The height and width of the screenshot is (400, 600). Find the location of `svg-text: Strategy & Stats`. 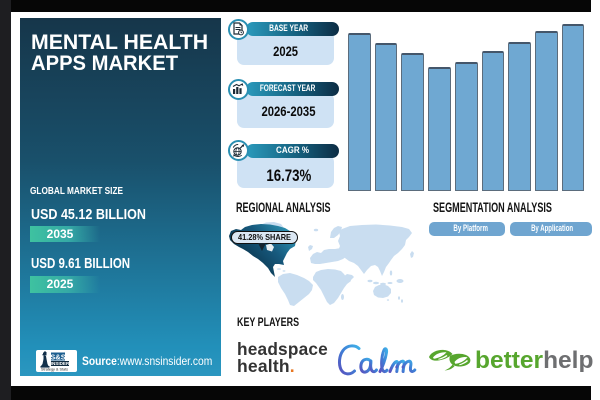

svg-text: Strategy & Stats is located at coordinates (54, 369).